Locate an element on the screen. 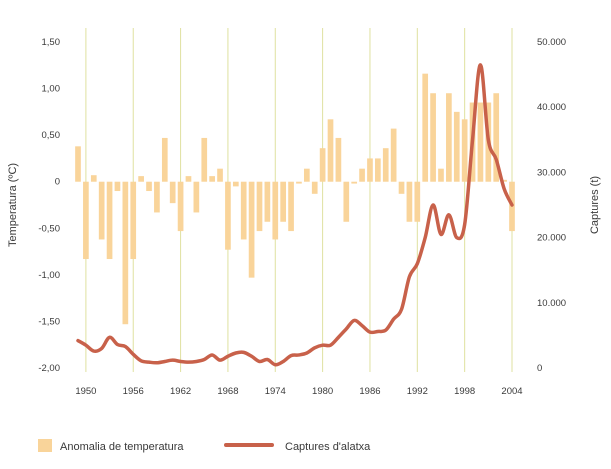  right-tick-label: 10.000 is located at coordinates (551, 303).